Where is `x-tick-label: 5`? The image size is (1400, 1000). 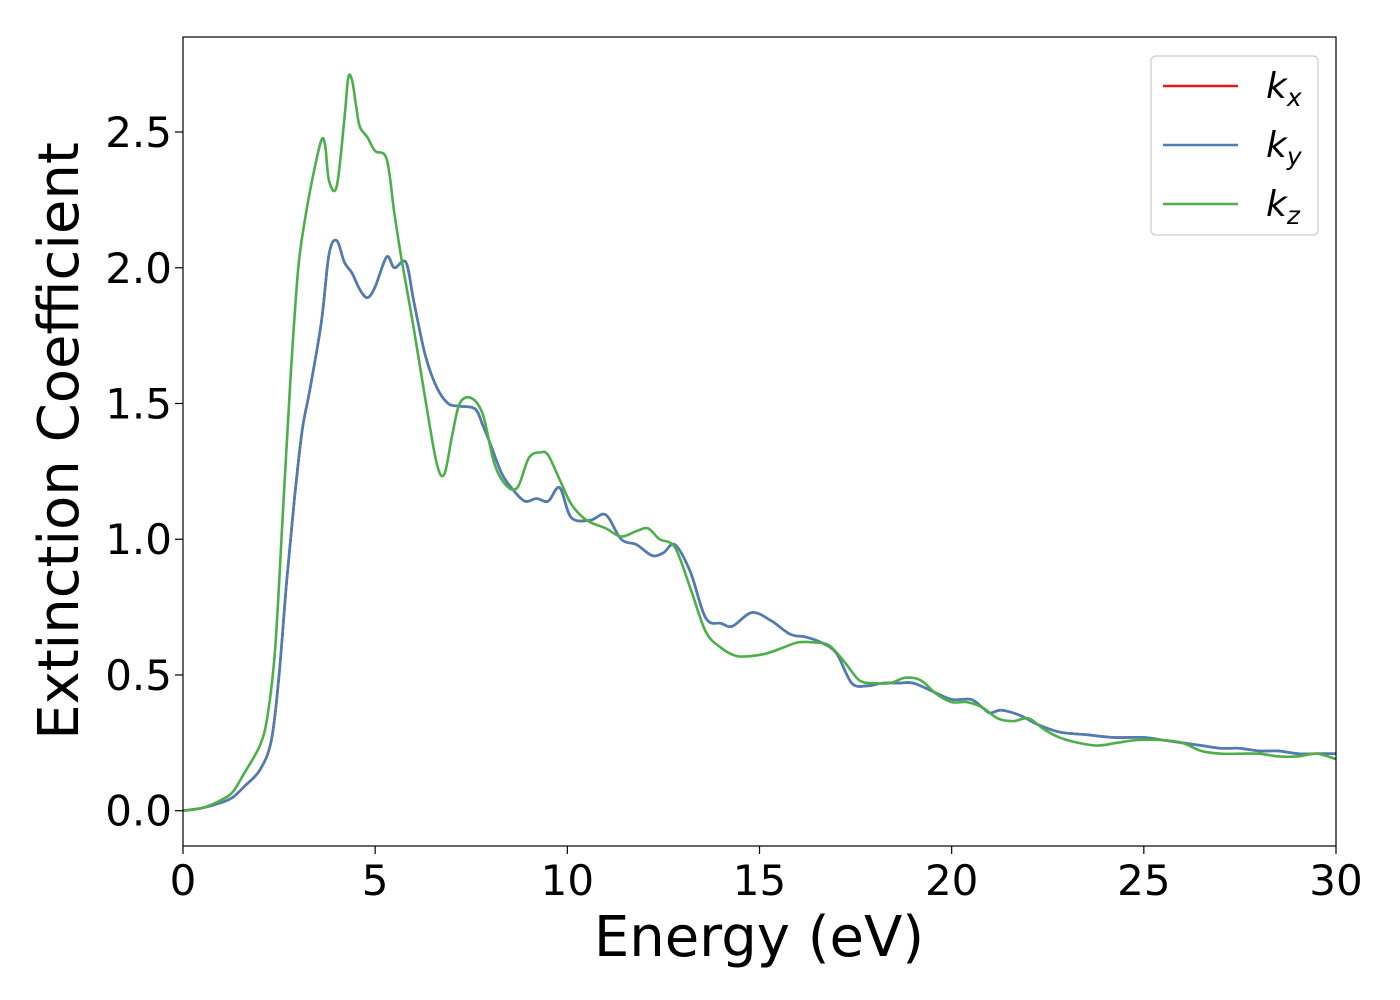
x-tick-label: 5 is located at coordinates (375, 880).